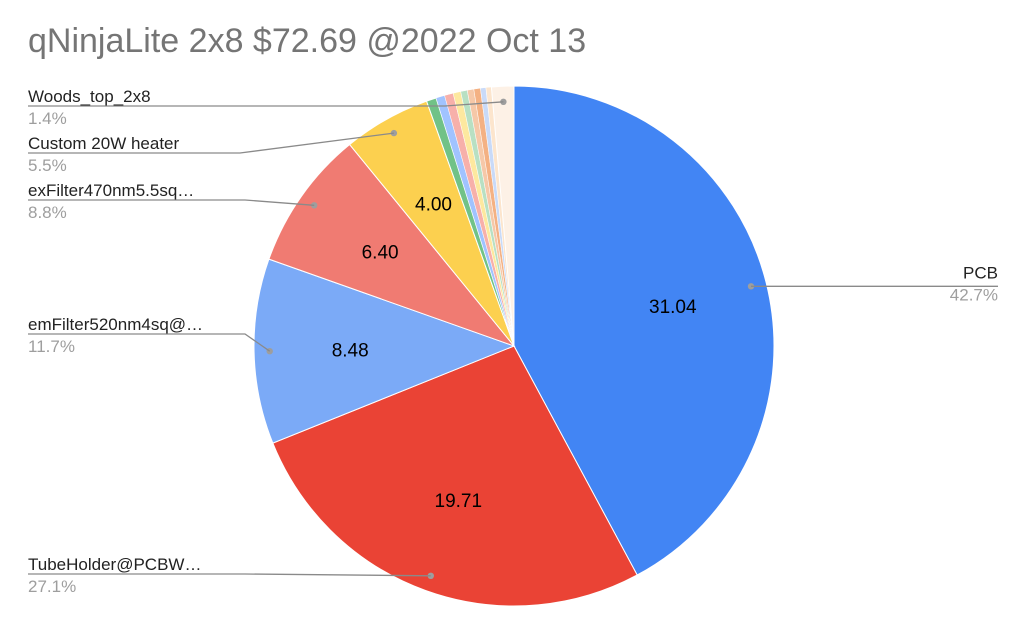  What do you see at coordinates (89, 96) in the screenshot?
I see `callout-name-14: Woods_top_2x8` at bounding box center [89, 96].